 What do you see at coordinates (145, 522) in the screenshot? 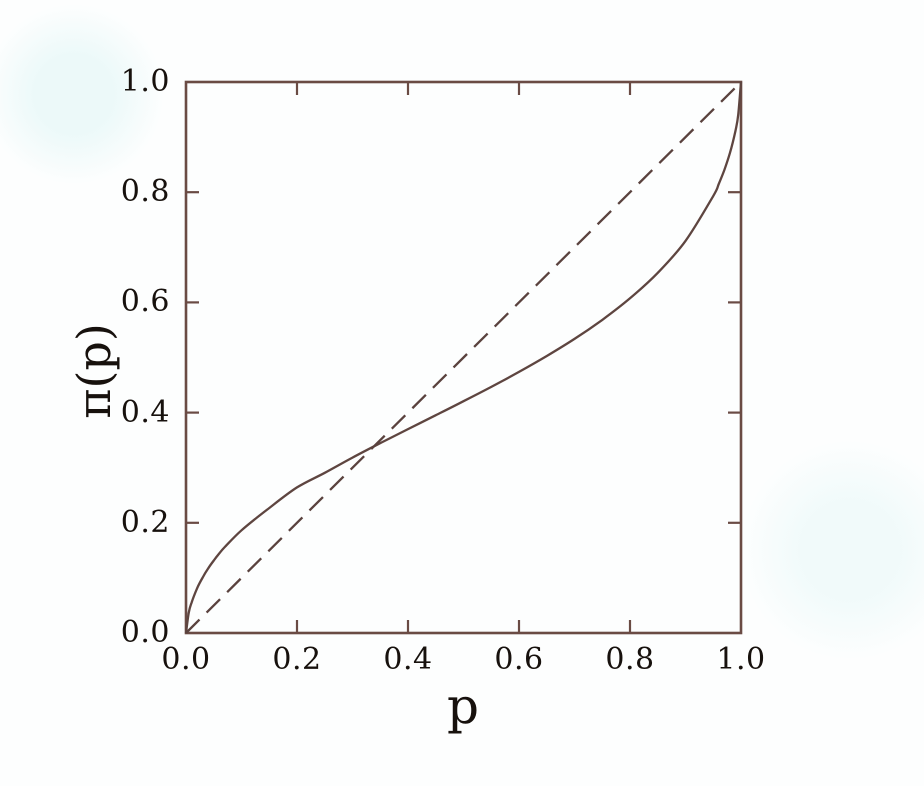
I see `y-tick-label: 0.2` at bounding box center [145, 522].